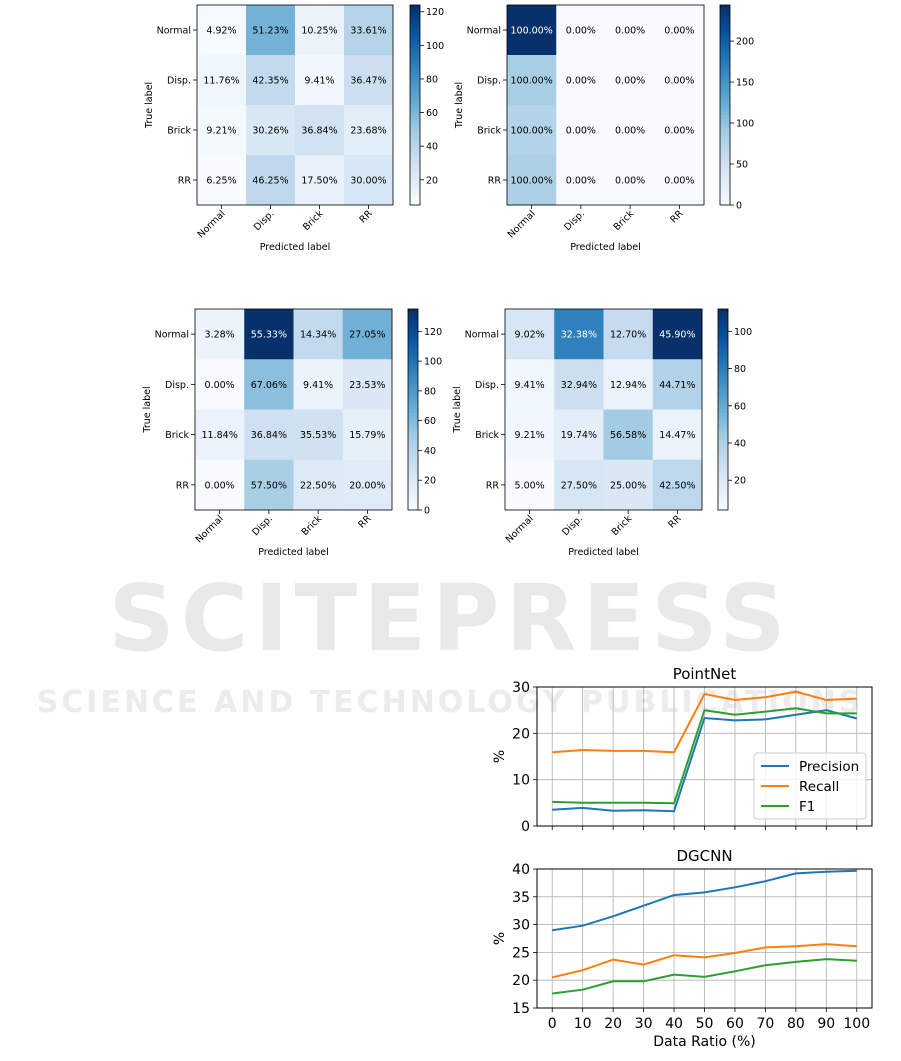 This screenshot has height=1061, width=901. What do you see at coordinates (745, 42) in the screenshot?
I see `colorbar-tick-label: 200` at bounding box center [745, 42].